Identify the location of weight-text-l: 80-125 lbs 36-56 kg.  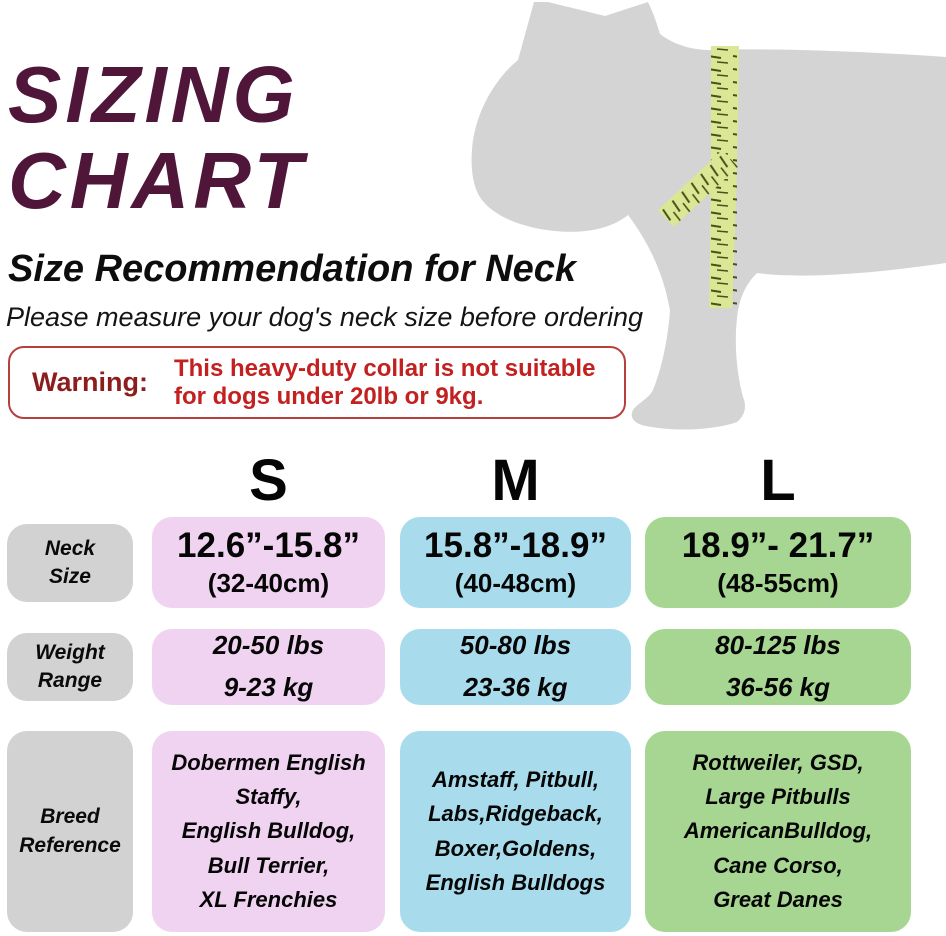
(778, 666).